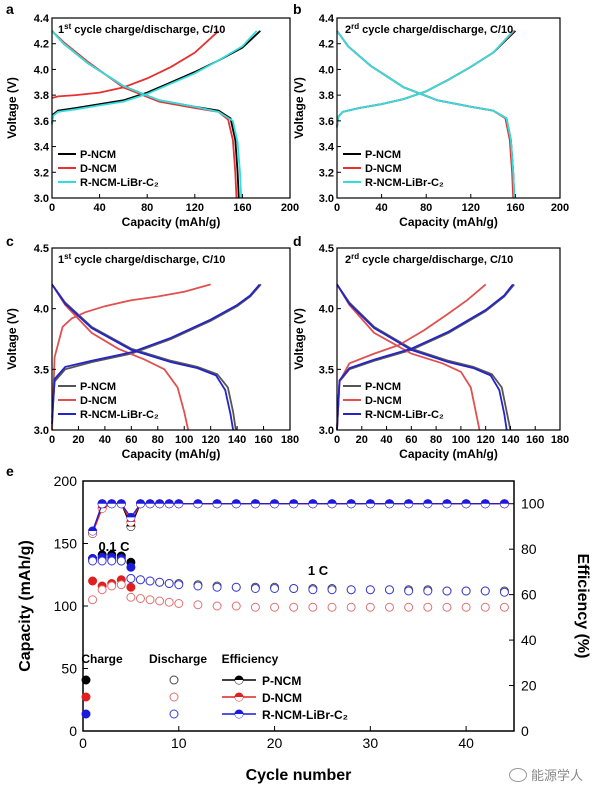 The width and height of the screenshot is (593, 800). I want to click on y2-tick-label: 100, so click(533, 504).